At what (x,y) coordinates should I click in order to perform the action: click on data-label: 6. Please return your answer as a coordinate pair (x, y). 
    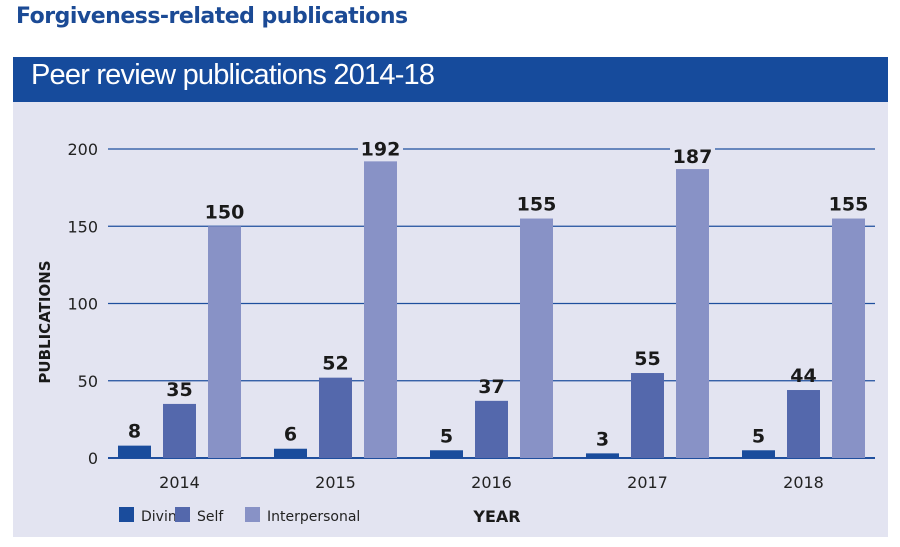
    Looking at the image, I should click on (290, 435).